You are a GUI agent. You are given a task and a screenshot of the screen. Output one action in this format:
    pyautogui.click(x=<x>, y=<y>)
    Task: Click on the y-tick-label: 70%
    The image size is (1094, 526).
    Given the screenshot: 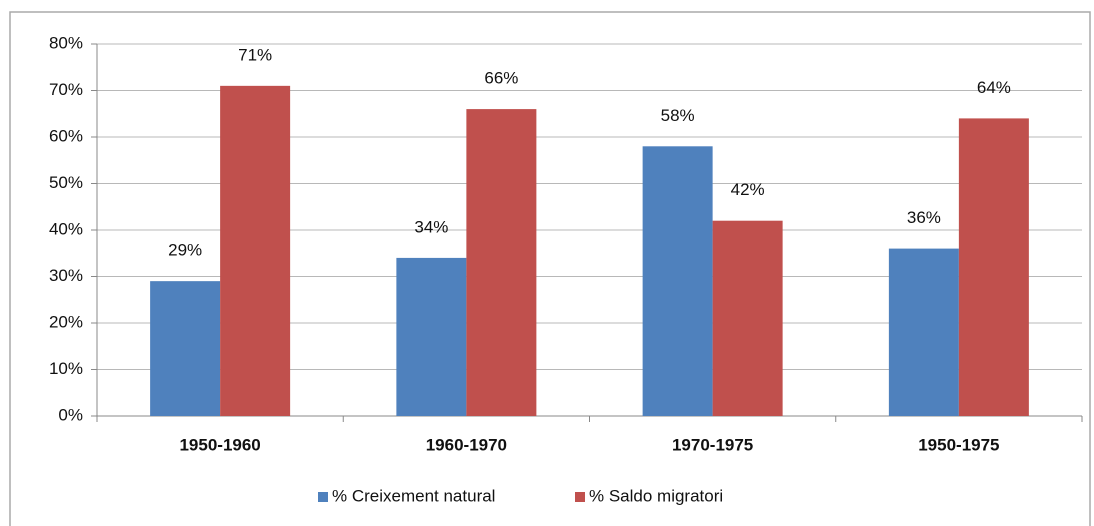 What is the action you would take?
    pyautogui.click(x=66, y=89)
    